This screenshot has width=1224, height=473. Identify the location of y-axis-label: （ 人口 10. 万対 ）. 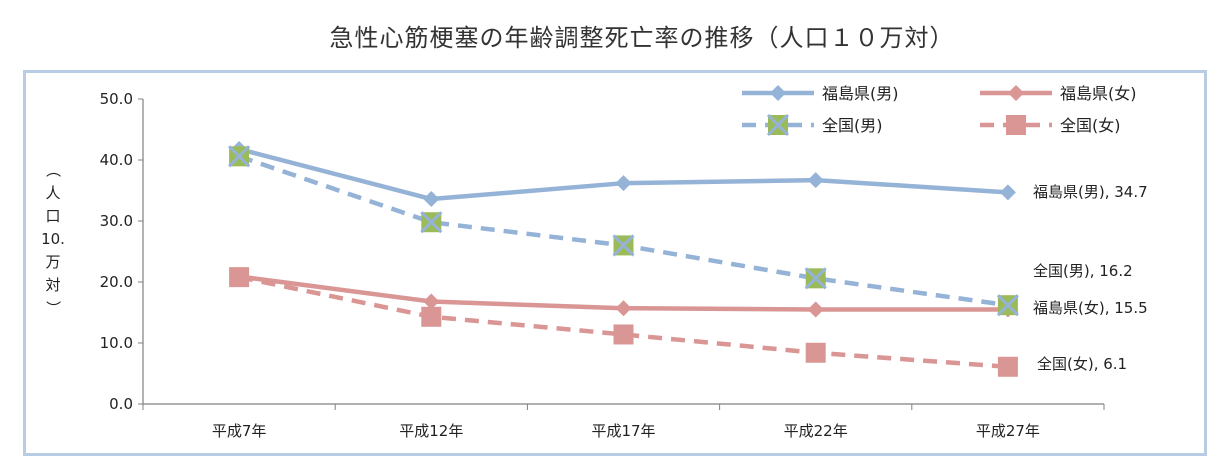
(53, 238).